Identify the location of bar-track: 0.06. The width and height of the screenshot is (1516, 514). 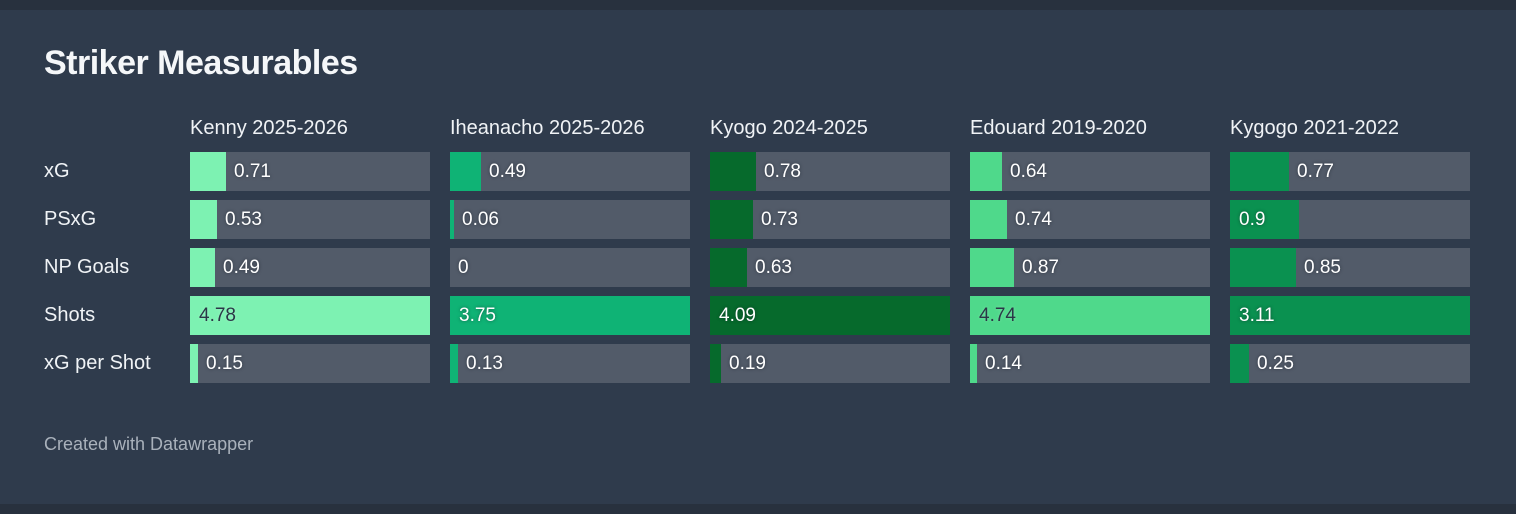
(570, 219).